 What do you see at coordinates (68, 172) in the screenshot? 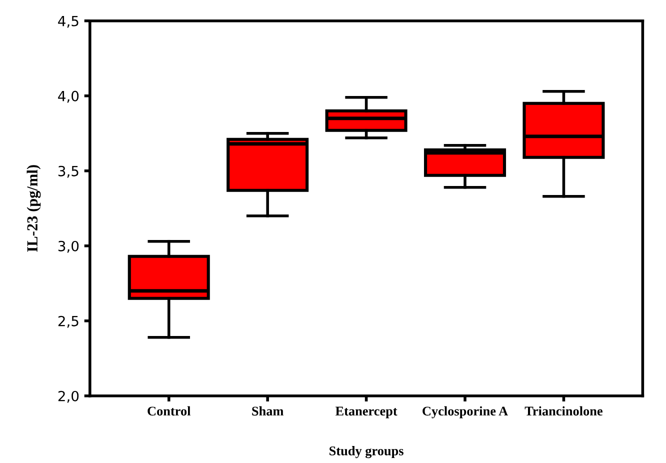
I see `y-tick-label: 3,5` at bounding box center [68, 172].